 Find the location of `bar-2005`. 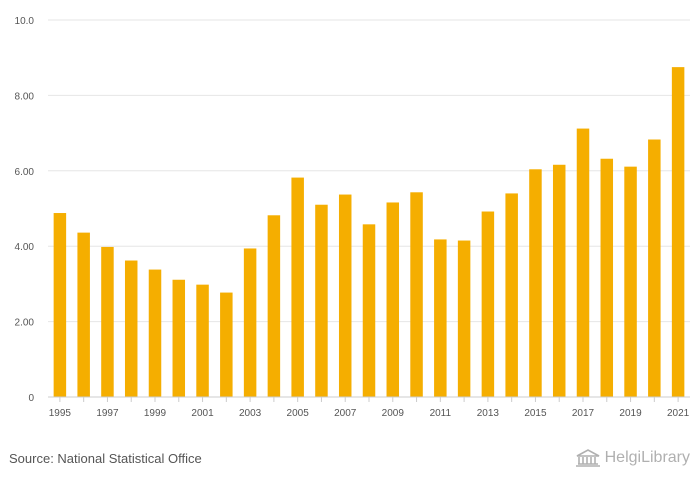

bar-2005 is located at coordinates (297, 287).